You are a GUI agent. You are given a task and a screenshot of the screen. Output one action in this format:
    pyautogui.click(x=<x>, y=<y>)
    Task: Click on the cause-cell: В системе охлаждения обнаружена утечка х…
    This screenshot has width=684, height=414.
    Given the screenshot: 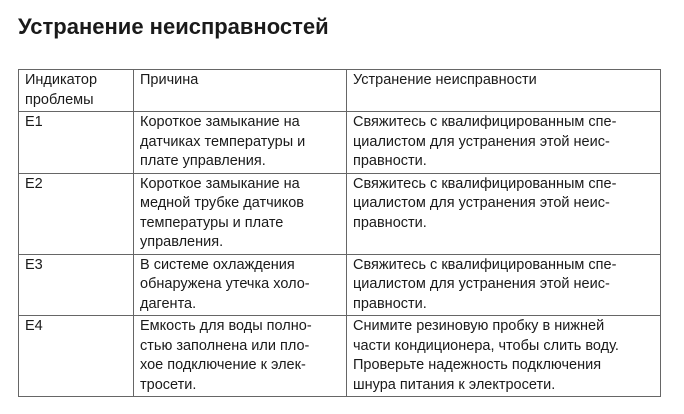 What is the action you would take?
    pyautogui.click(x=240, y=284)
    